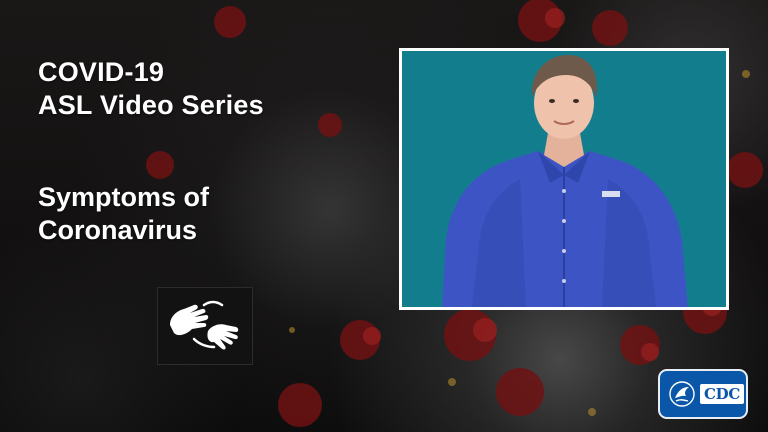  I want to click on asl-signing-hands-icon, so click(205, 326).